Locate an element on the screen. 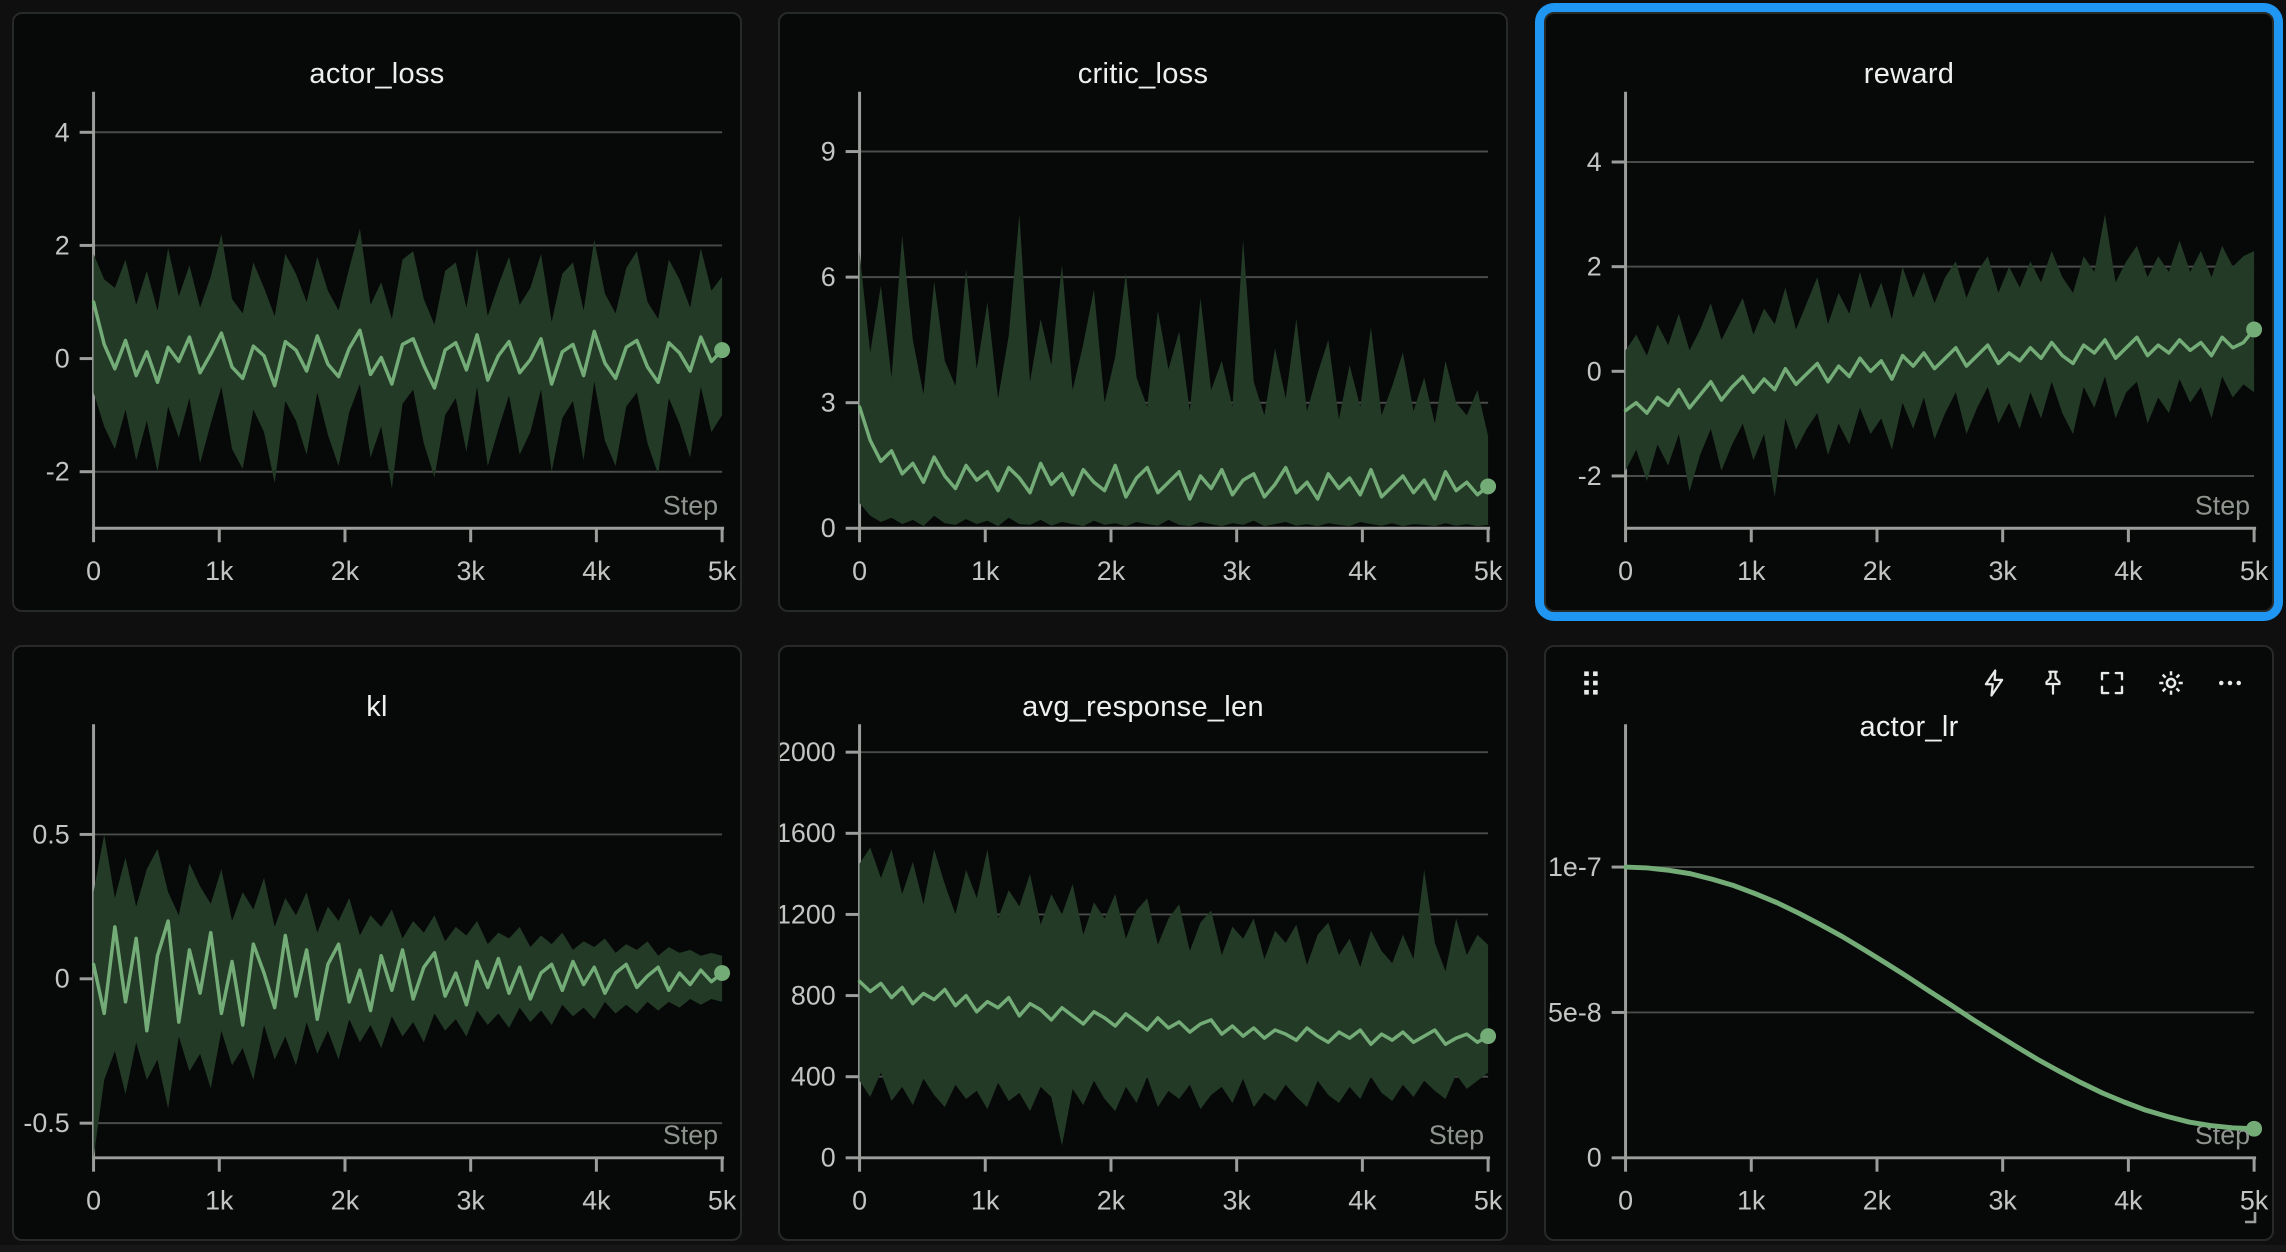 Image resolution: width=2286 pixels, height=1252 pixels. more-button is located at coordinates (2230, 683).